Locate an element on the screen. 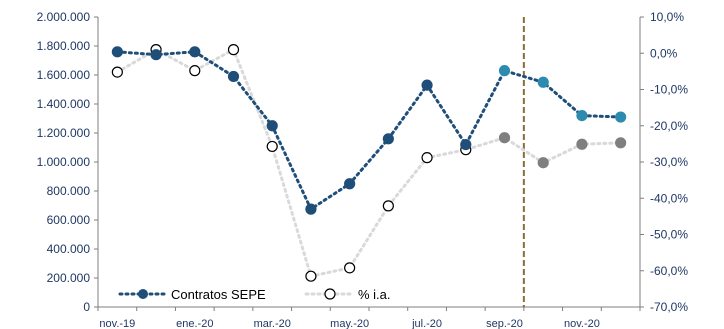 Image resolution: width=724 pixels, height=329 pixels. y-left-tick-label: 1.600.000 is located at coordinates (64, 75).